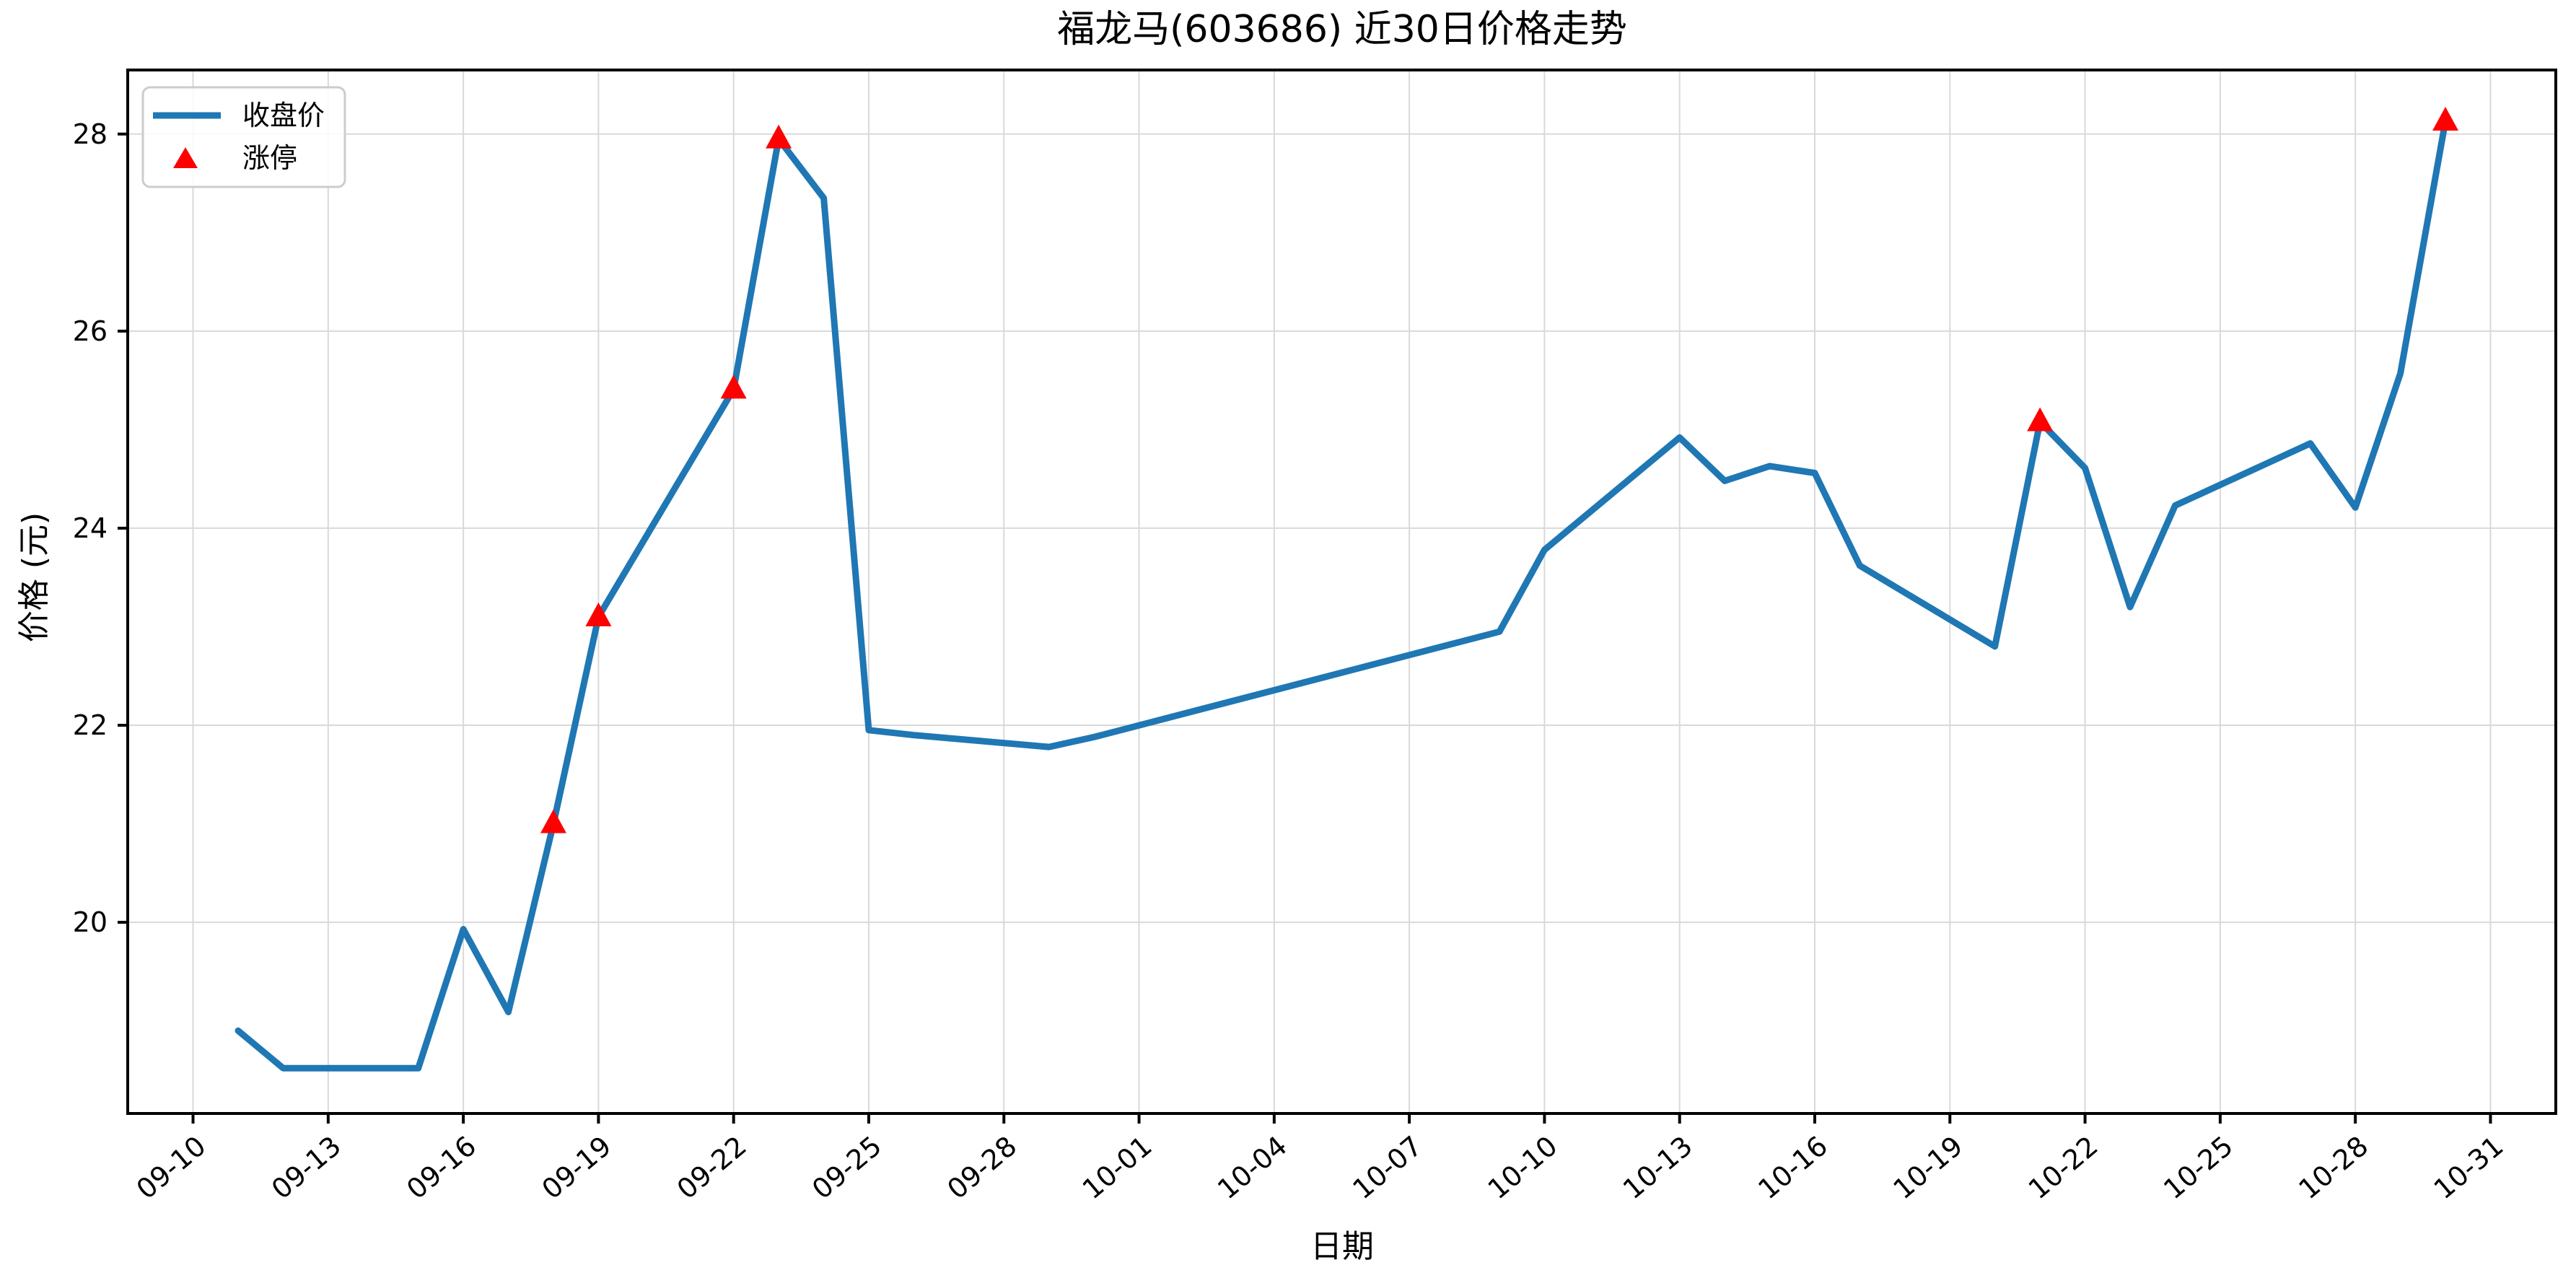 The height and width of the screenshot is (1278, 2576). I want to click on x-tick-label: 09-28, so click(981, 1168).